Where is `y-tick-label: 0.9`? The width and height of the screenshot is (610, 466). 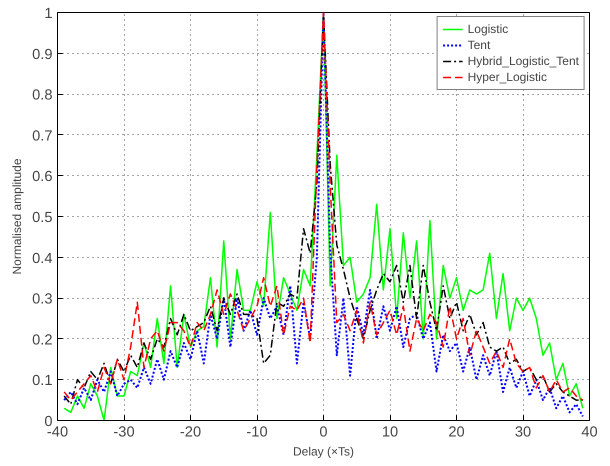
y-tick-label: 0.9 is located at coordinates (42, 54).